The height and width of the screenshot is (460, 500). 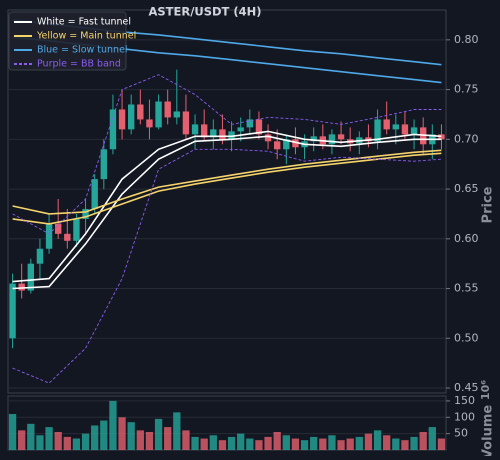 I want to click on volume-panel, so click(x=227, y=423).